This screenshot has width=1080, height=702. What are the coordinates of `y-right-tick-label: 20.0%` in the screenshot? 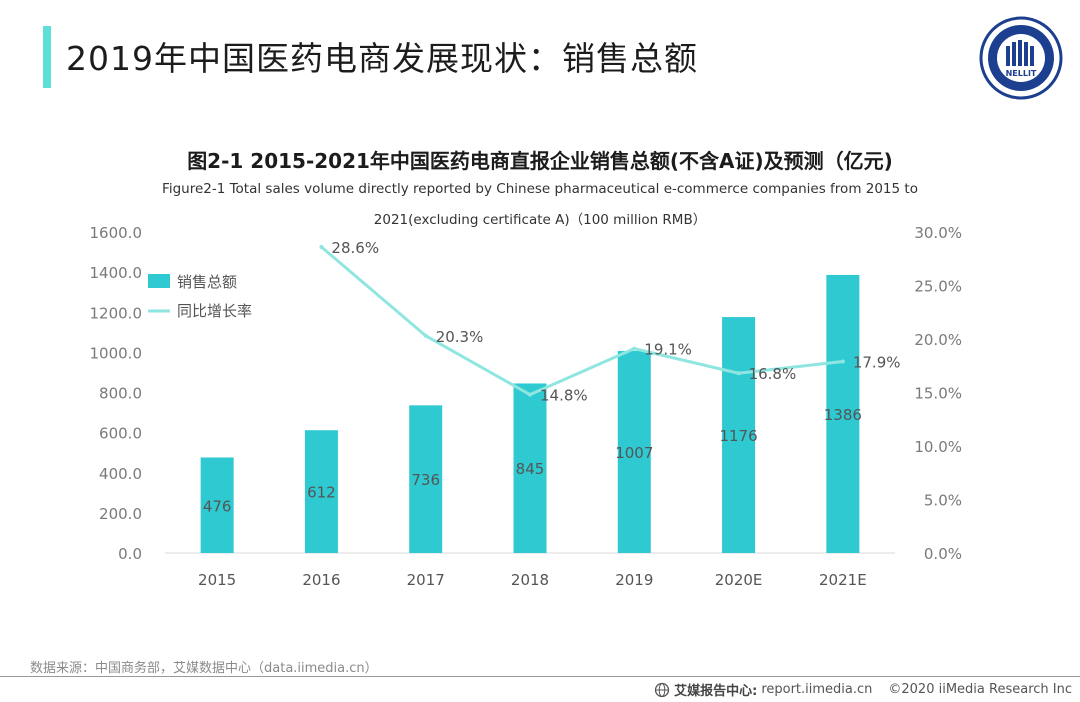 It's located at (938, 340).